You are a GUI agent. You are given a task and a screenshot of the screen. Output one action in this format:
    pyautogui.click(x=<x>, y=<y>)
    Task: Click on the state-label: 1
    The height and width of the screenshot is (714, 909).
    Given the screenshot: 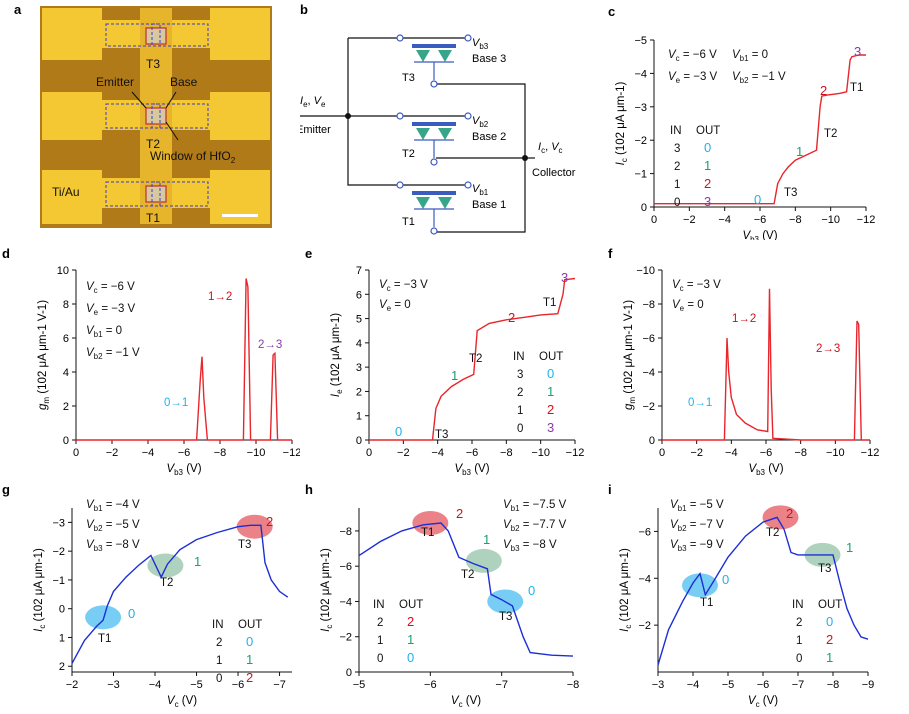 What is the action you would take?
    pyautogui.click(x=197, y=561)
    